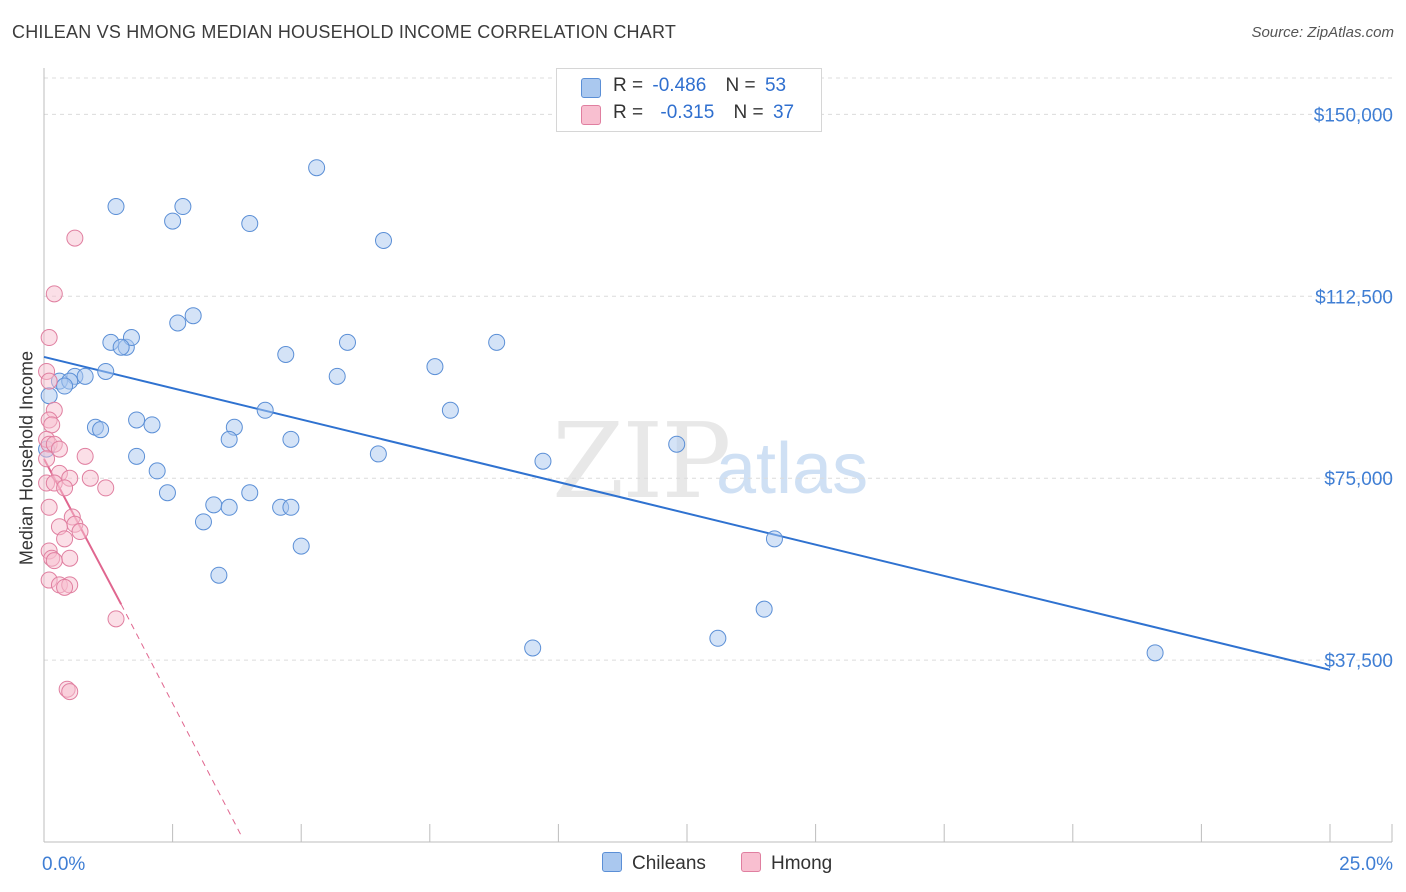  I want to click on x-tick-label: 0.0%, so click(63, 864).